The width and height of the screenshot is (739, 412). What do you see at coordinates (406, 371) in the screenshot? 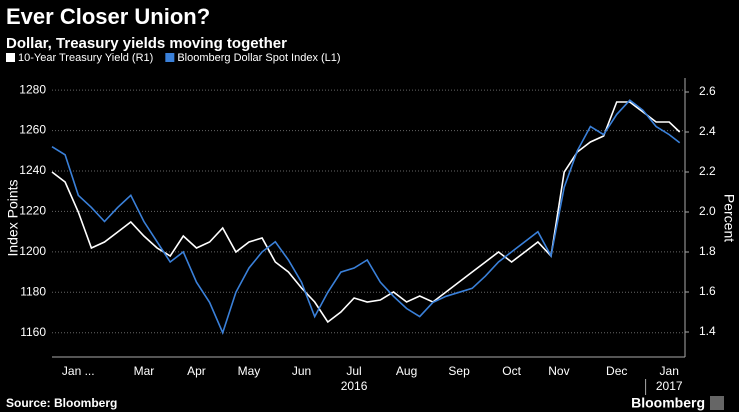
I see `x-tick-label: Aug` at bounding box center [406, 371].